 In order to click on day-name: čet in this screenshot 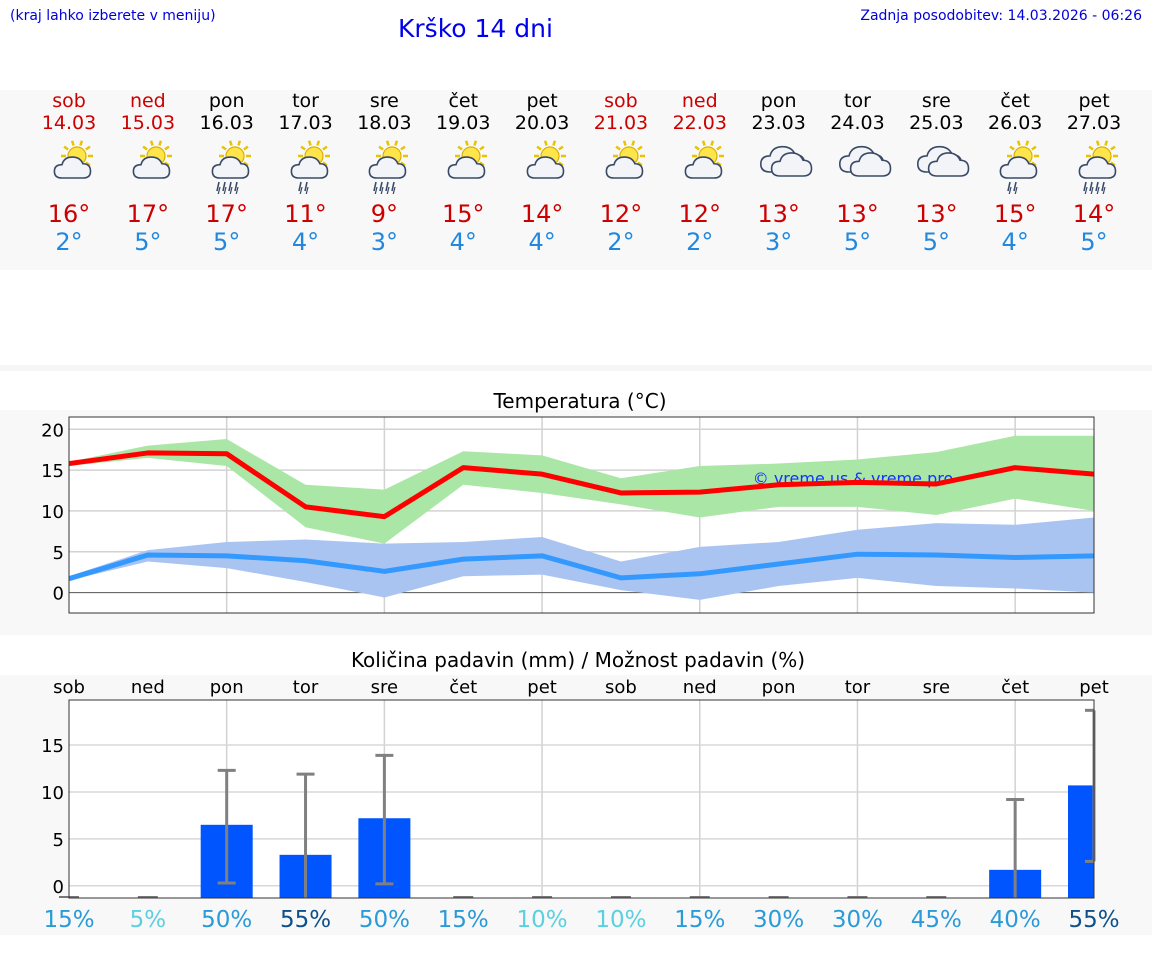, I will do `click(1015, 101)`.